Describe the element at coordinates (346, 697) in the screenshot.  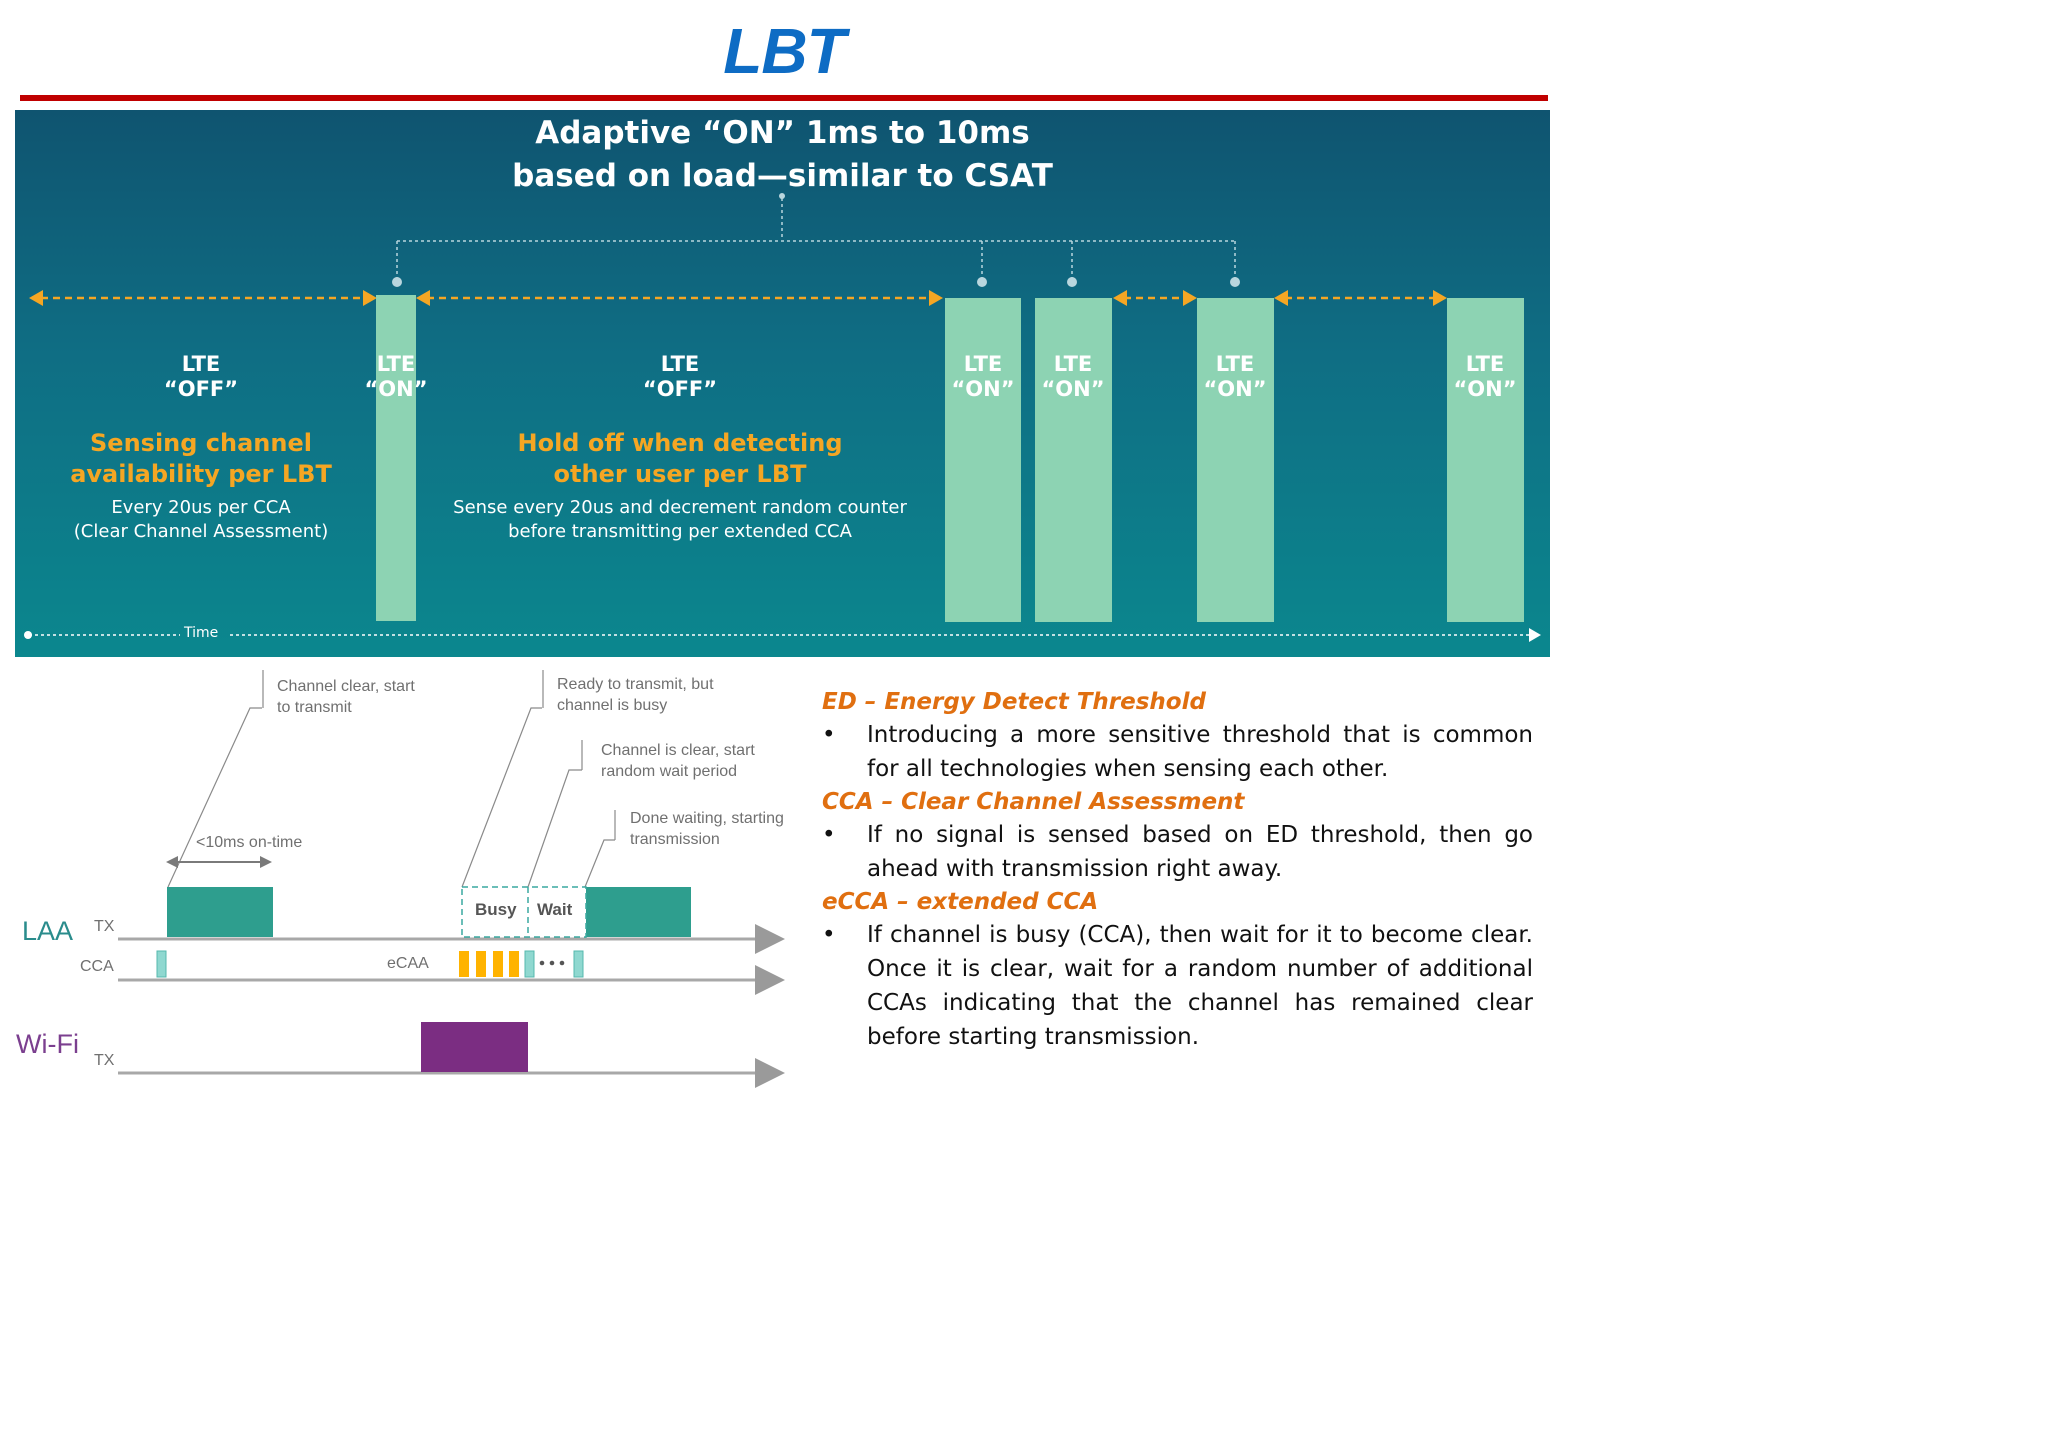
I see `callout-channel-clear: Channel clear, start to transmit` at that location.